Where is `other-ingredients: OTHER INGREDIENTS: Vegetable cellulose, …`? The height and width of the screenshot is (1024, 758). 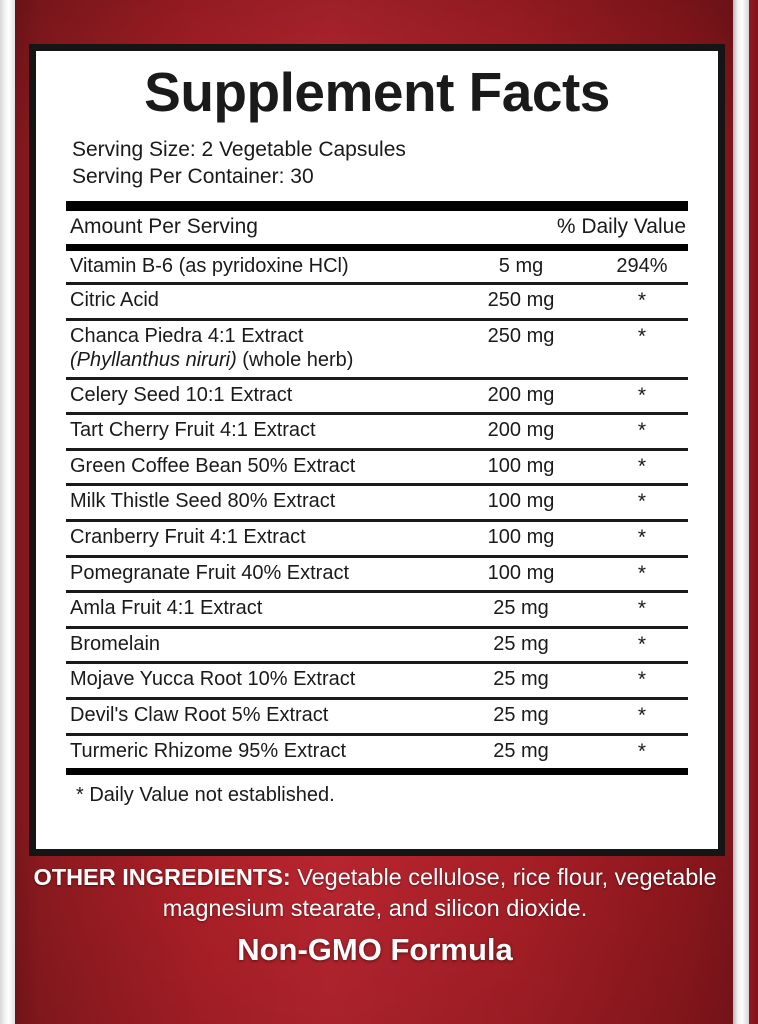 other-ingredients: OTHER INGREDIENTS: Vegetable cellulose, … is located at coordinates (375, 893).